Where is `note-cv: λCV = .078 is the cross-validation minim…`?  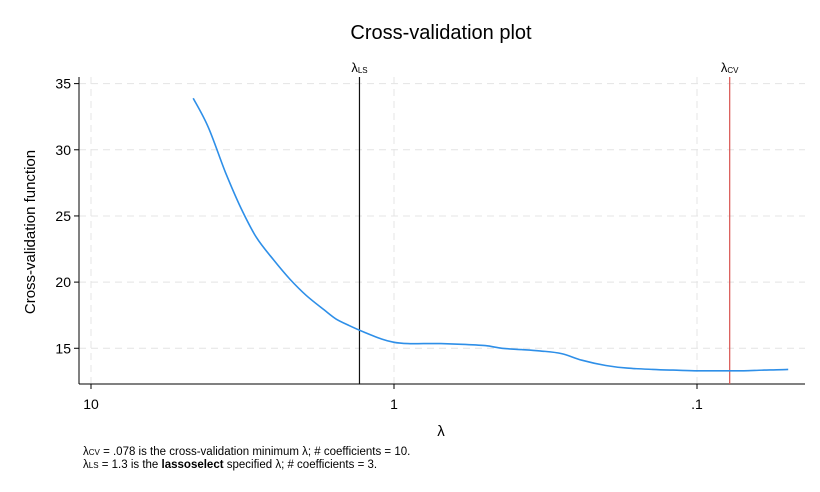
note-cv: λCV = .078 is the cross-validation minim… is located at coordinates (246, 452).